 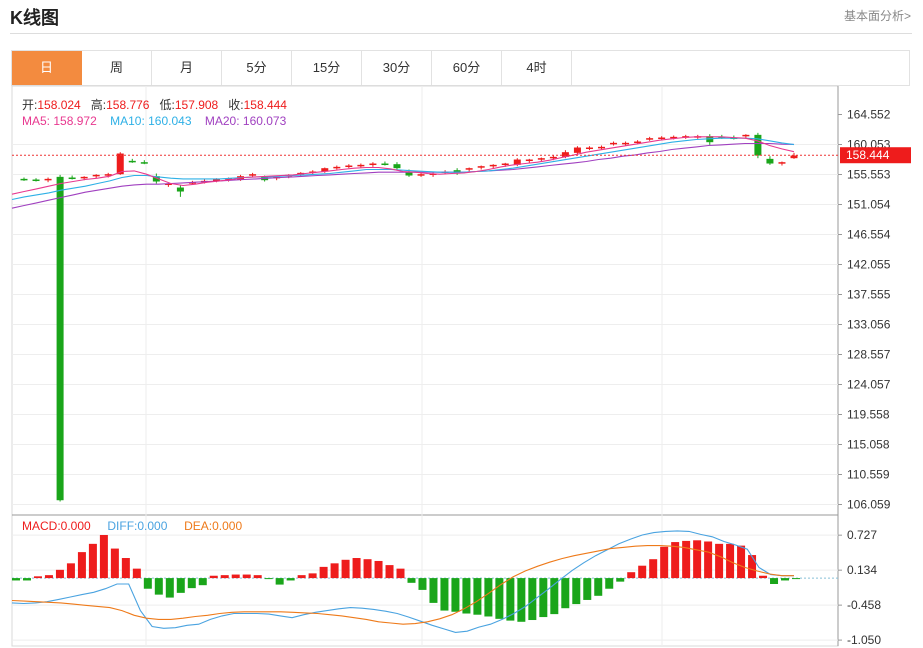 What do you see at coordinates (869, 264) in the screenshot?
I see `price-tick-label: 142.055` at bounding box center [869, 264].